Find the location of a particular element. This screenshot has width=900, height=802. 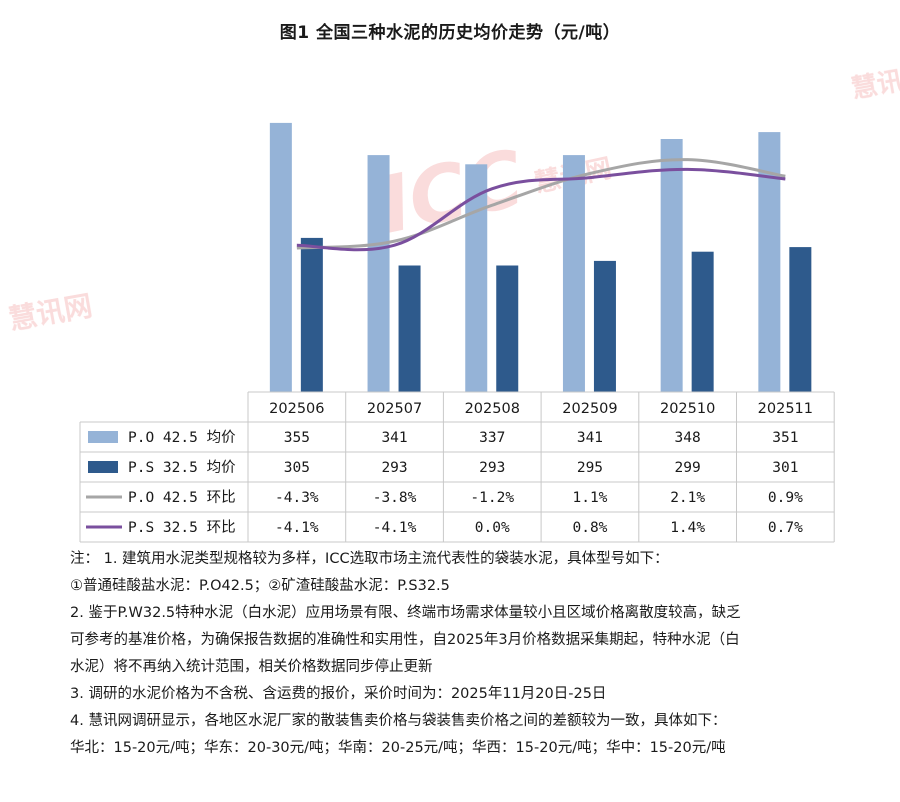

data-label: 301 is located at coordinates (785, 468).